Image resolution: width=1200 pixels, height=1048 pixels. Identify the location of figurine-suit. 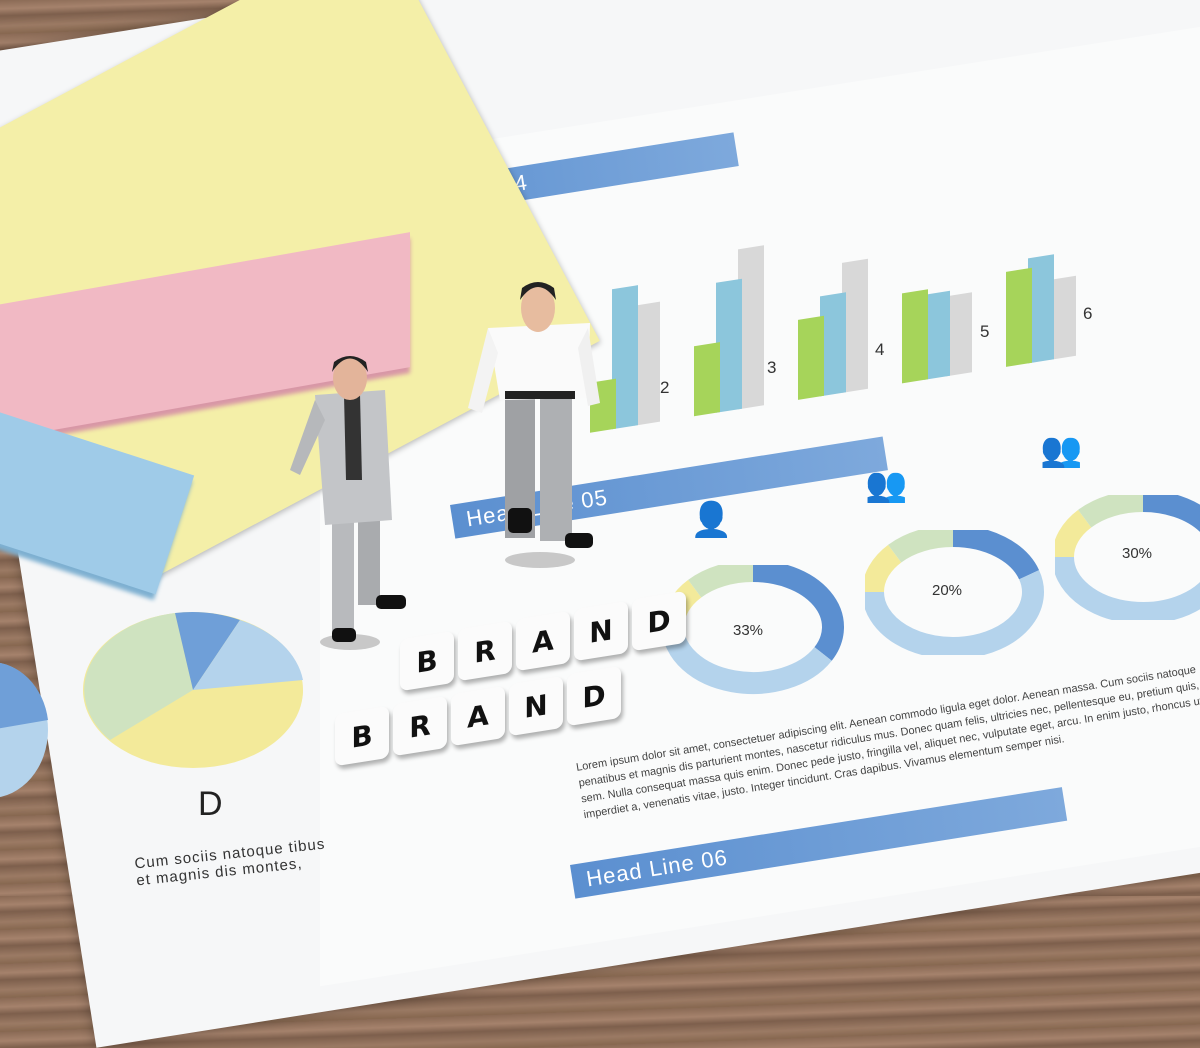
(348, 503).